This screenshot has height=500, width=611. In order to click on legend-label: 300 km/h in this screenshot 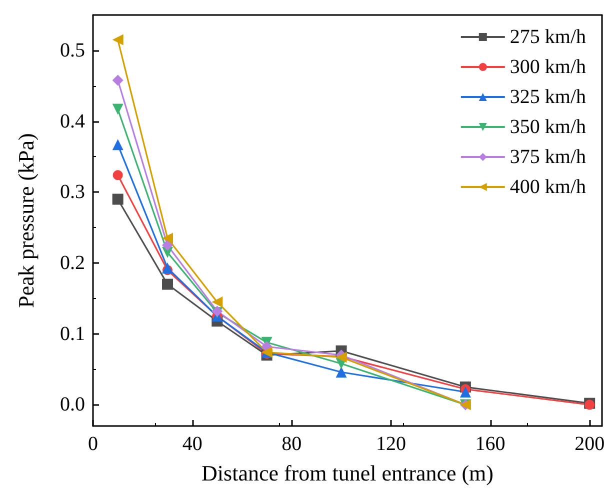, I will do `click(548, 67)`.